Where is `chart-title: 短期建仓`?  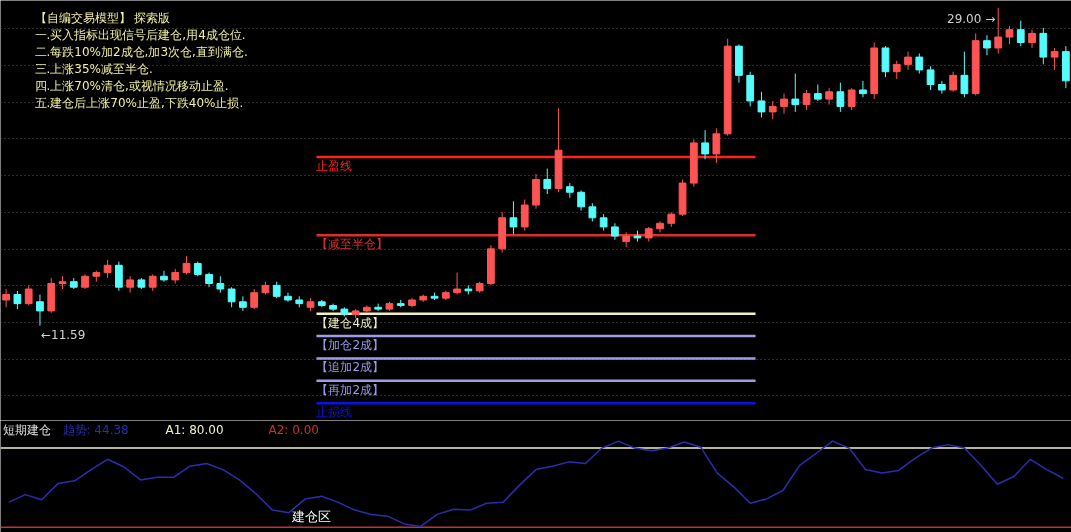 chart-title: 短期建仓 is located at coordinates (26, 429).